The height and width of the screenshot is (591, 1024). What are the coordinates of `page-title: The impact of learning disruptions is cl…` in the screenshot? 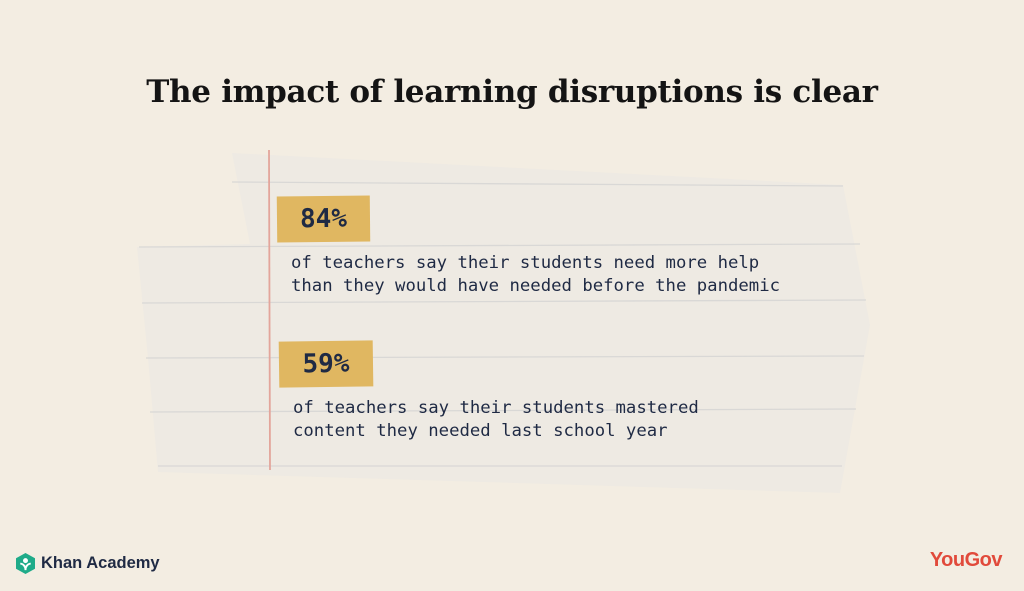 It's located at (512, 92).